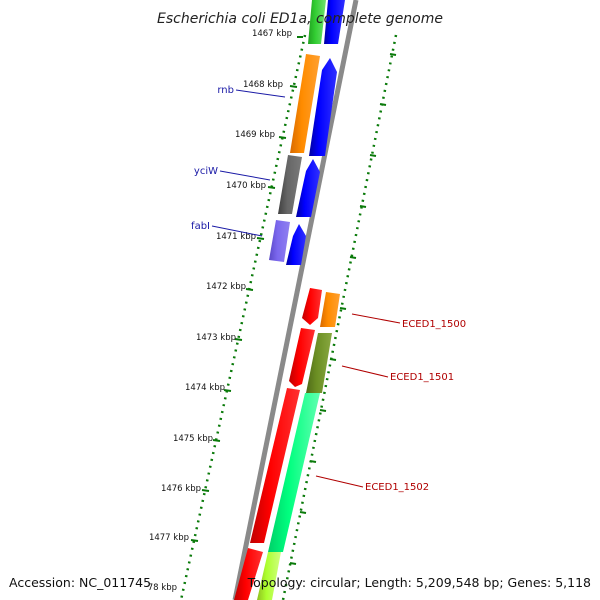  I want to click on scale-label: 1476 kbp, so click(181, 489).